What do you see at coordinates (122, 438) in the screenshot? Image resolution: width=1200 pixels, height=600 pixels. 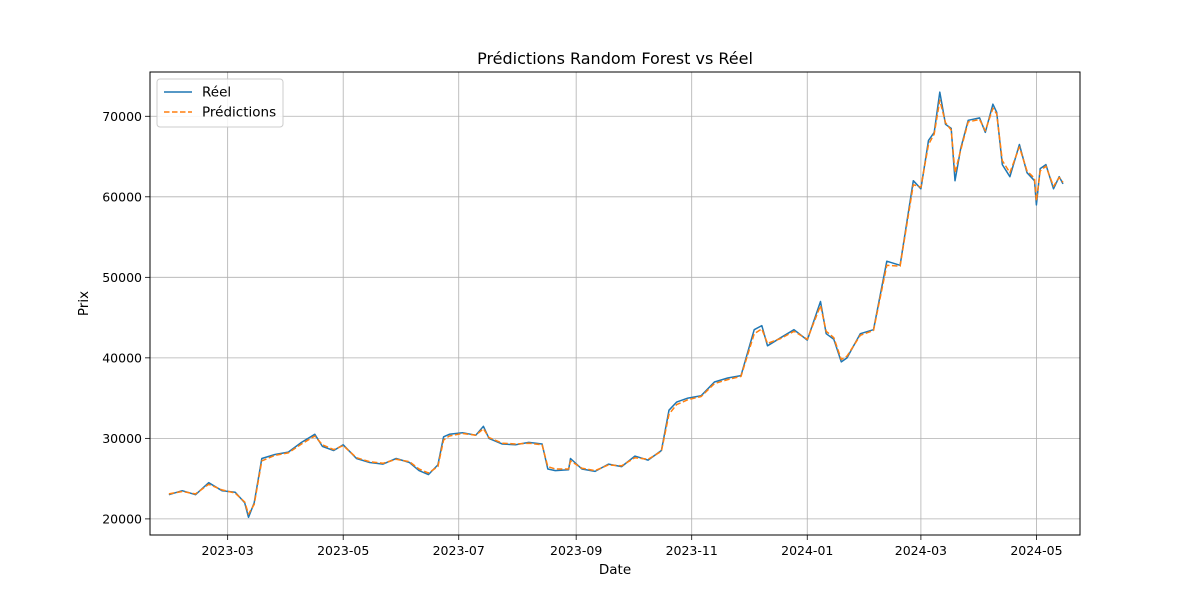 I see `y-tick-label: 30000` at bounding box center [122, 438].